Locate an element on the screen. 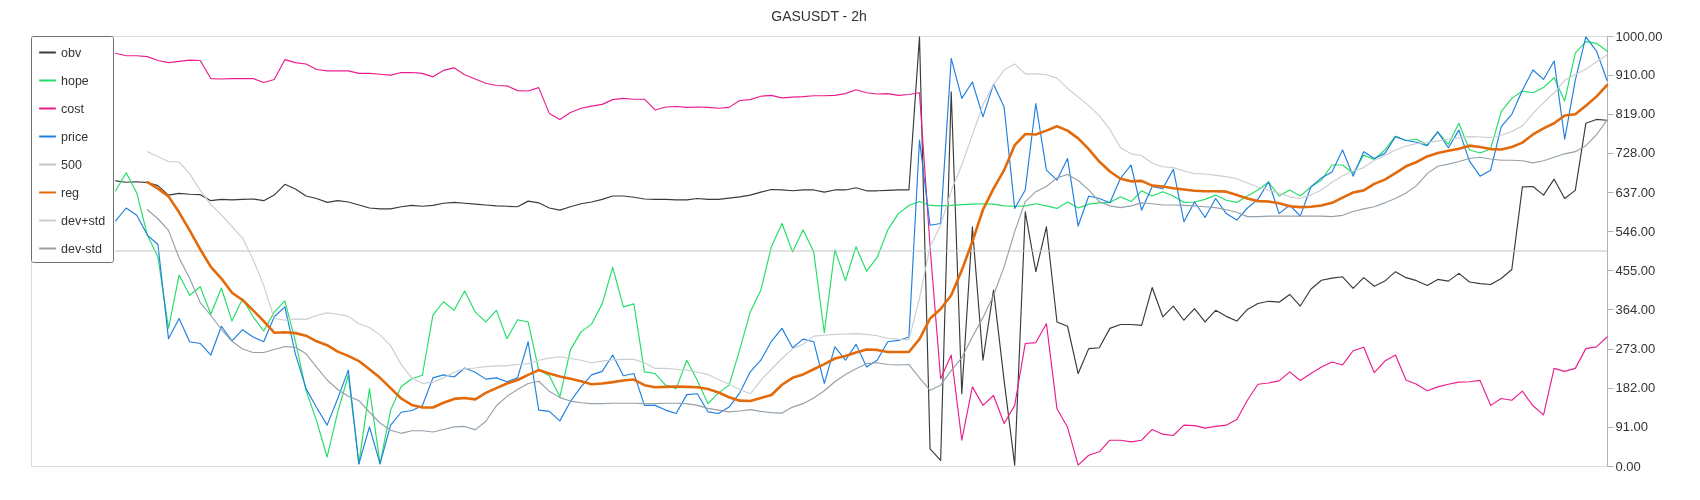 The width and height of the screenshot is (1700, 500). y-tick-label: 637.00 is located at coordinates (1635, 192).